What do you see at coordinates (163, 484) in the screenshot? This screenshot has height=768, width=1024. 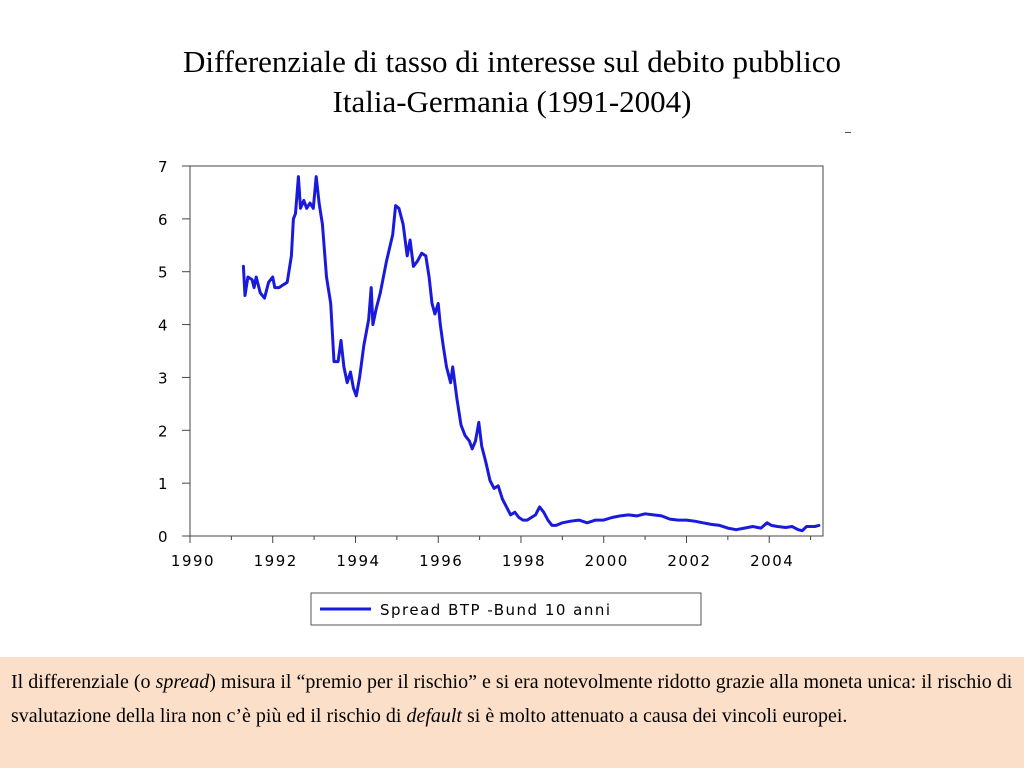 I see `y-tick-label: 1` at bounding box center [163, 484].